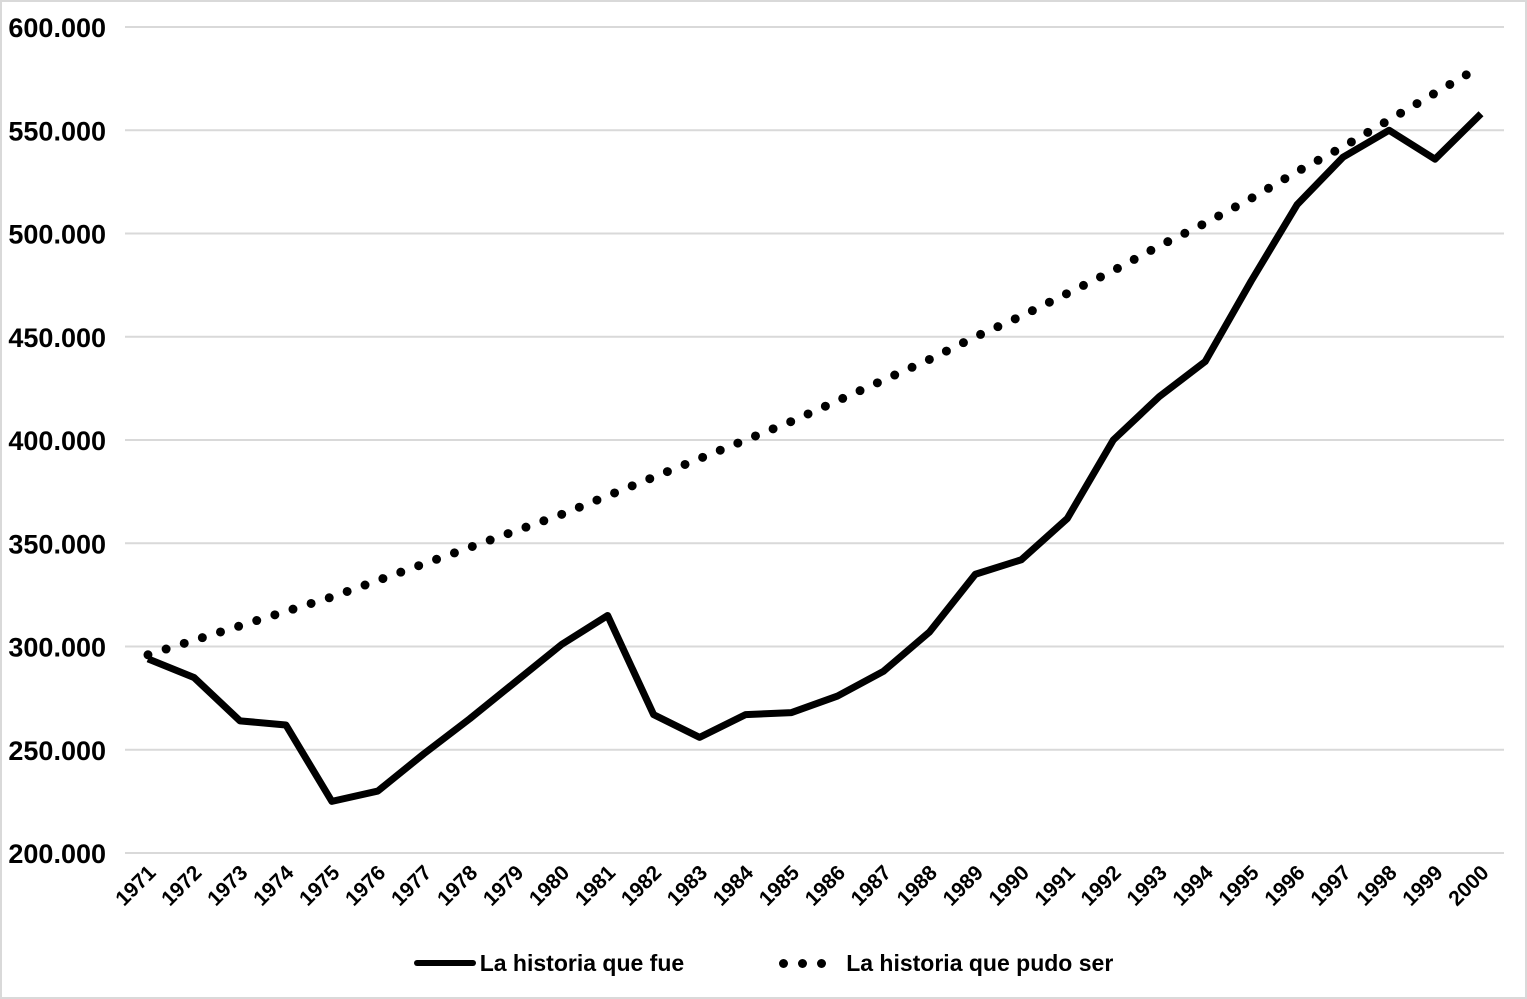  What do you see at coordinates (871, 885) in the screenshot?
I see `svg-text: 1987` at bounding box center [871, 885].